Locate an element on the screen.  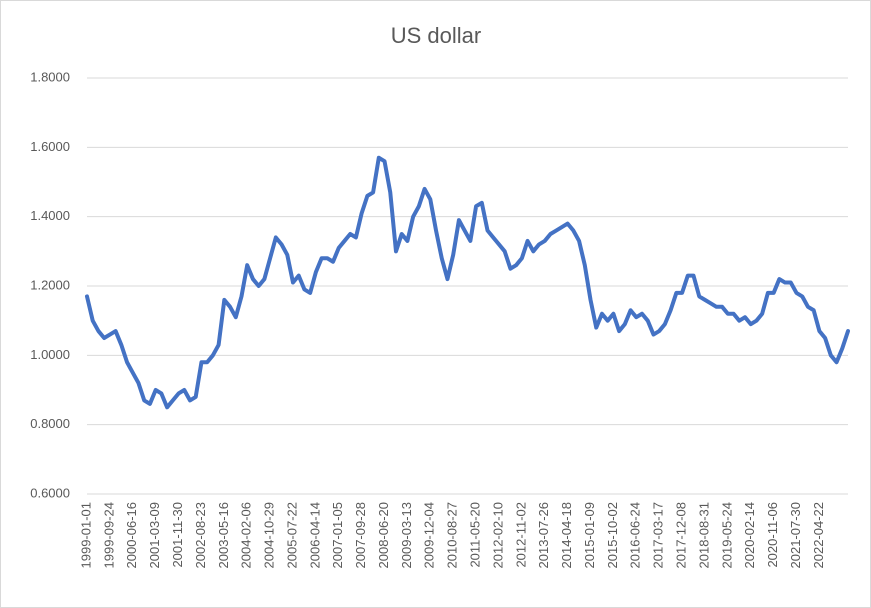
x-tick-label: 2016-06-24 is located at coordinates (635, 535).